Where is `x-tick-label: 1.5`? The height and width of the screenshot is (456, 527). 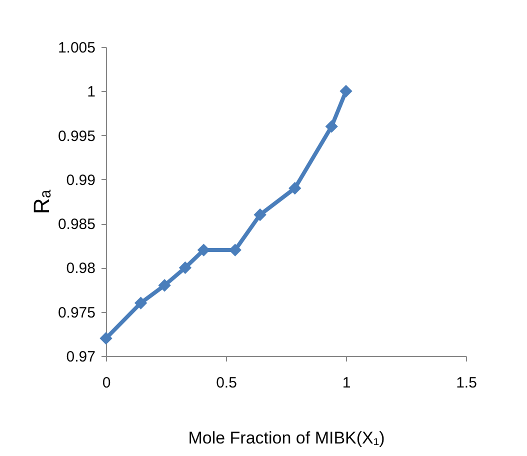
x-tick-label: 1.5 is located at coordinates (466, 383).